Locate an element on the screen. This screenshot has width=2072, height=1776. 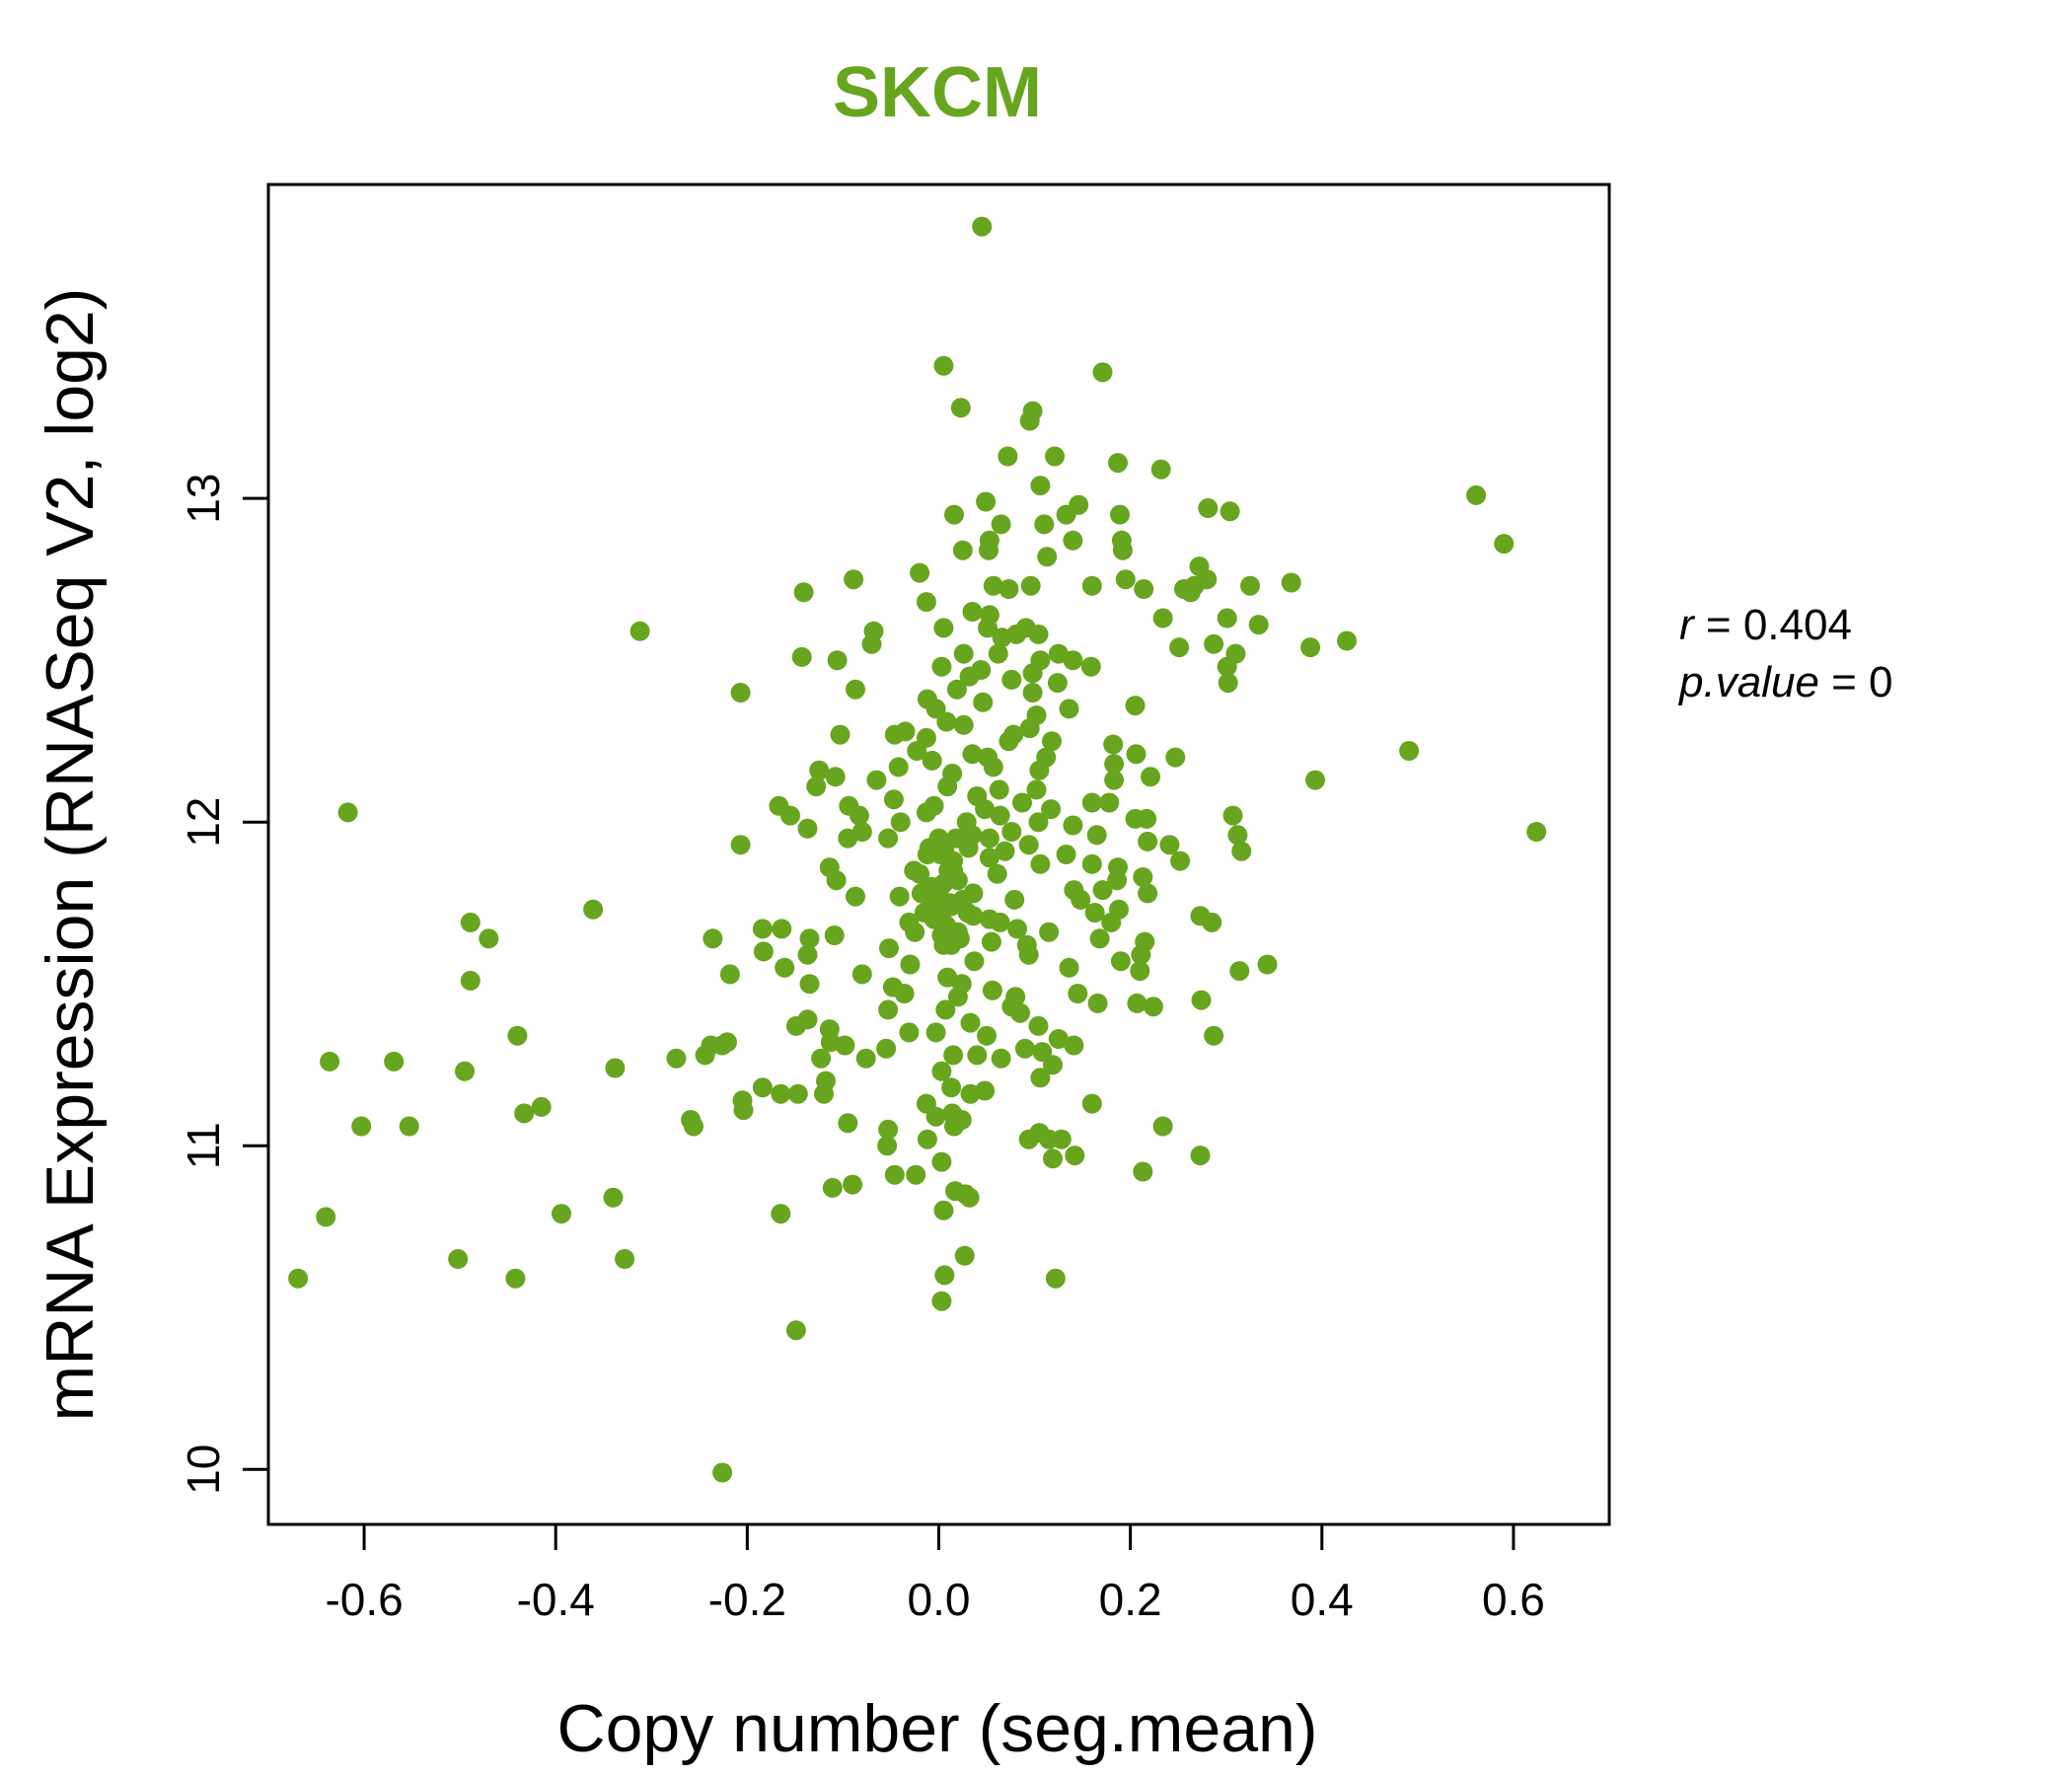
p-value-statistic: p.value = 0 is located at coordinates (1785, 682).